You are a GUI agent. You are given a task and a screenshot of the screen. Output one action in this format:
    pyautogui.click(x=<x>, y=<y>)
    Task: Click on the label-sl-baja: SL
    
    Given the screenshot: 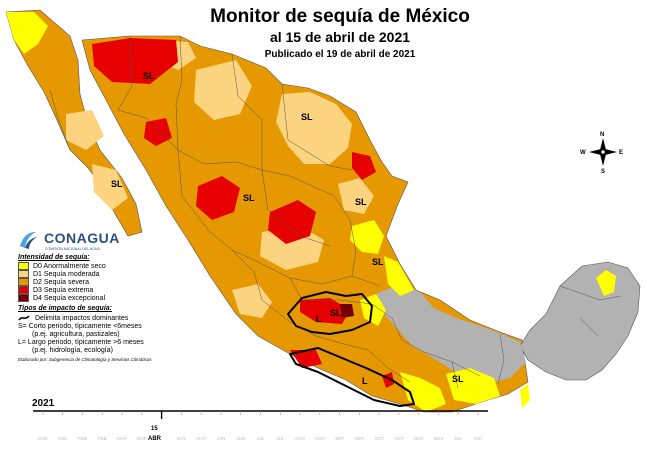 What is the action you would take?
    pyautogui.click(x=117, y=184)
    